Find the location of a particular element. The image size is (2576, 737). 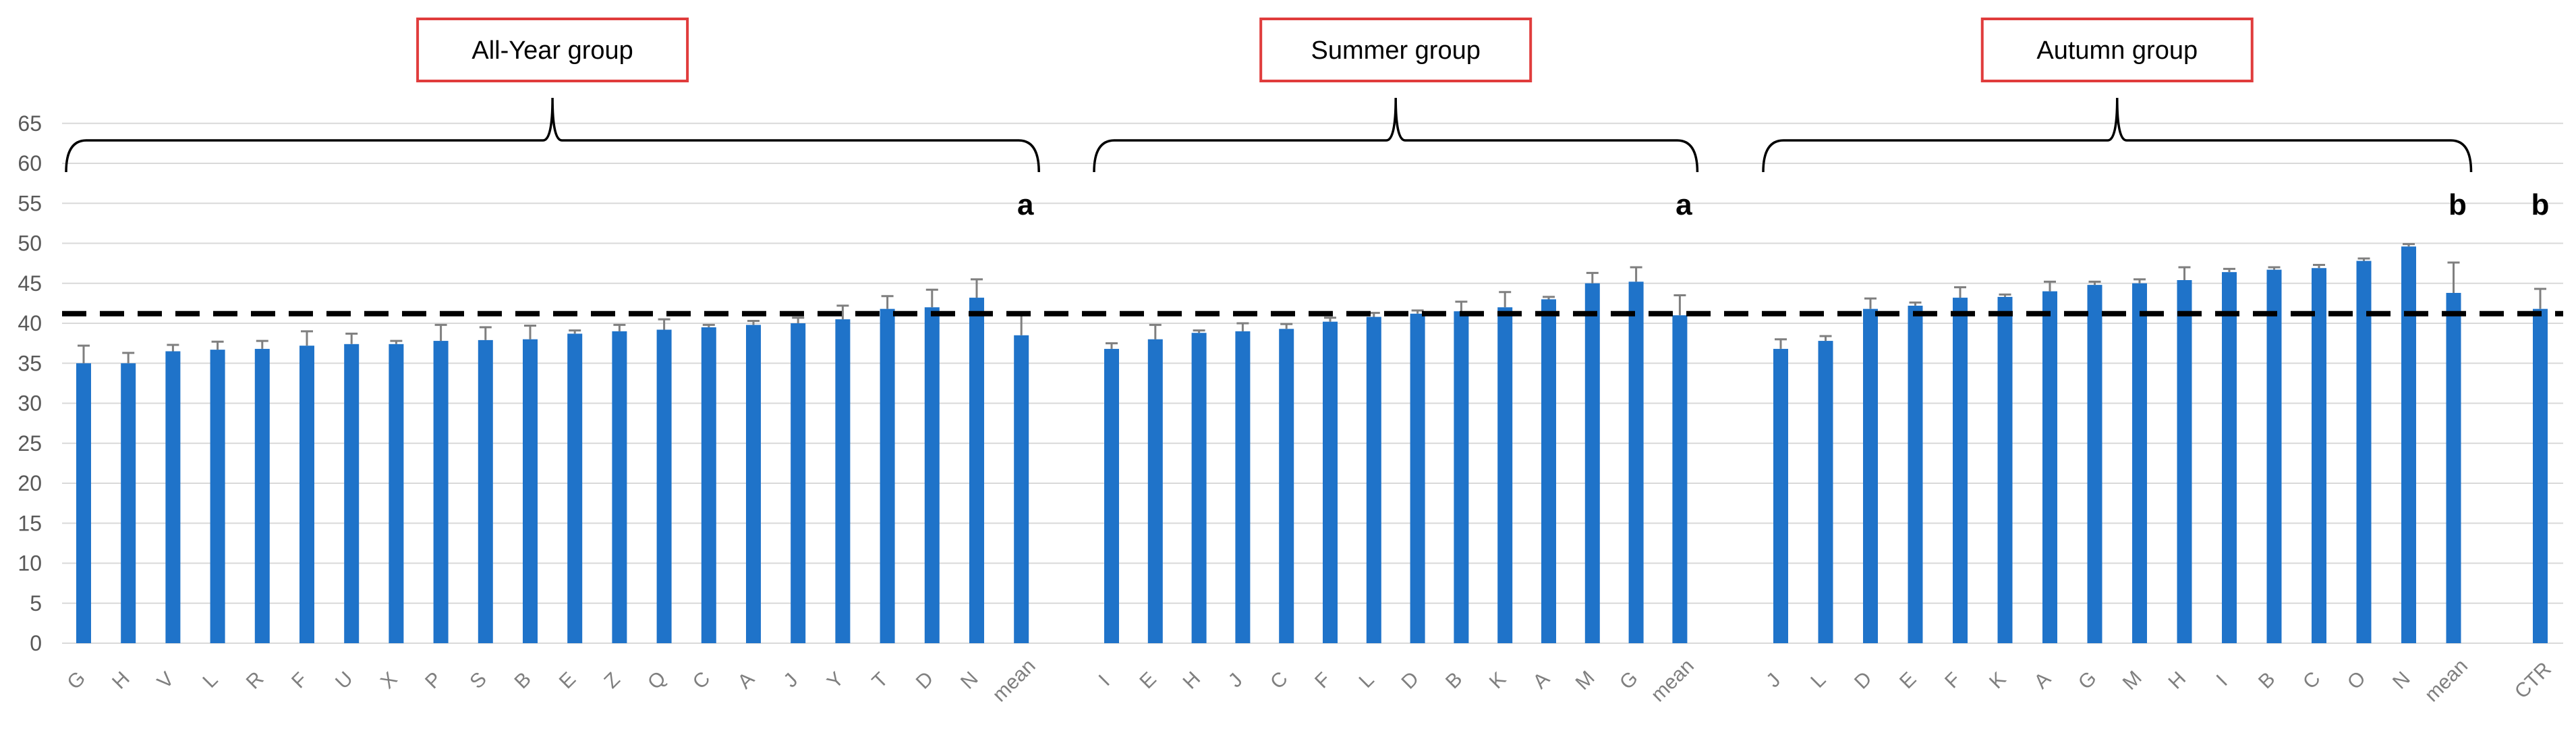

error-bar-K is located at coordinates (1505, 299).